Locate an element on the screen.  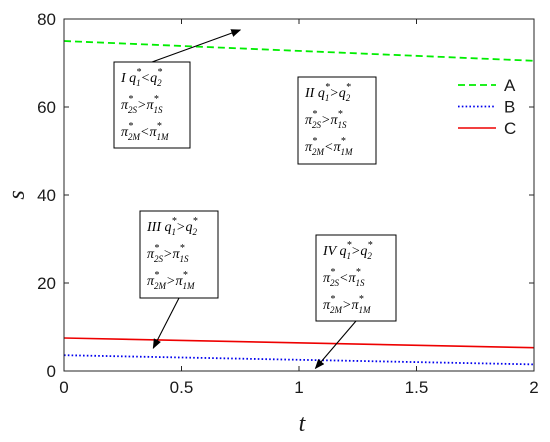
annotation-region-3: III q* 1>q* 2π* 2S>π* 1Sπ* 2M>π* 1M is located at coordinates (179, 280).